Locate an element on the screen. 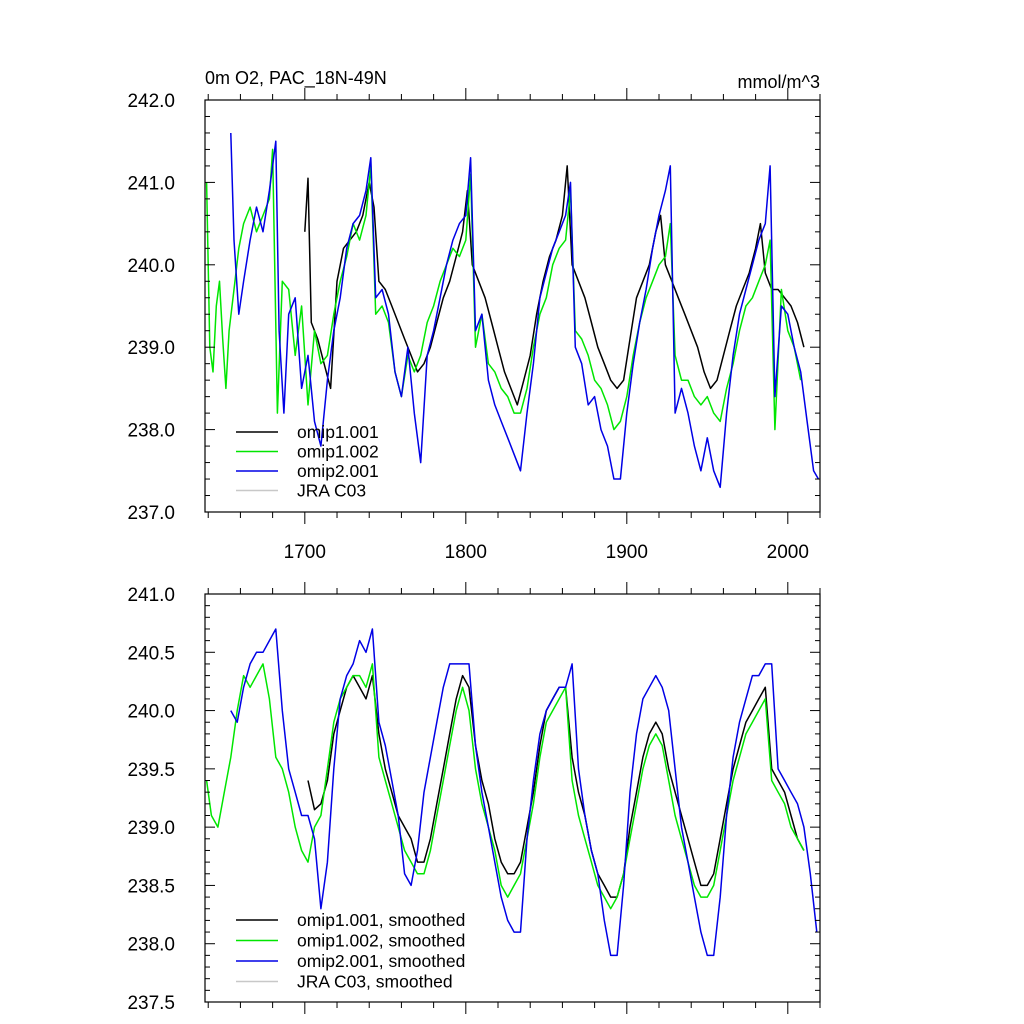 Image resolution: width=1024 pixels, height=1024 pixels. y-tick-label: 237.5 is located at coordinates (151, 1003).